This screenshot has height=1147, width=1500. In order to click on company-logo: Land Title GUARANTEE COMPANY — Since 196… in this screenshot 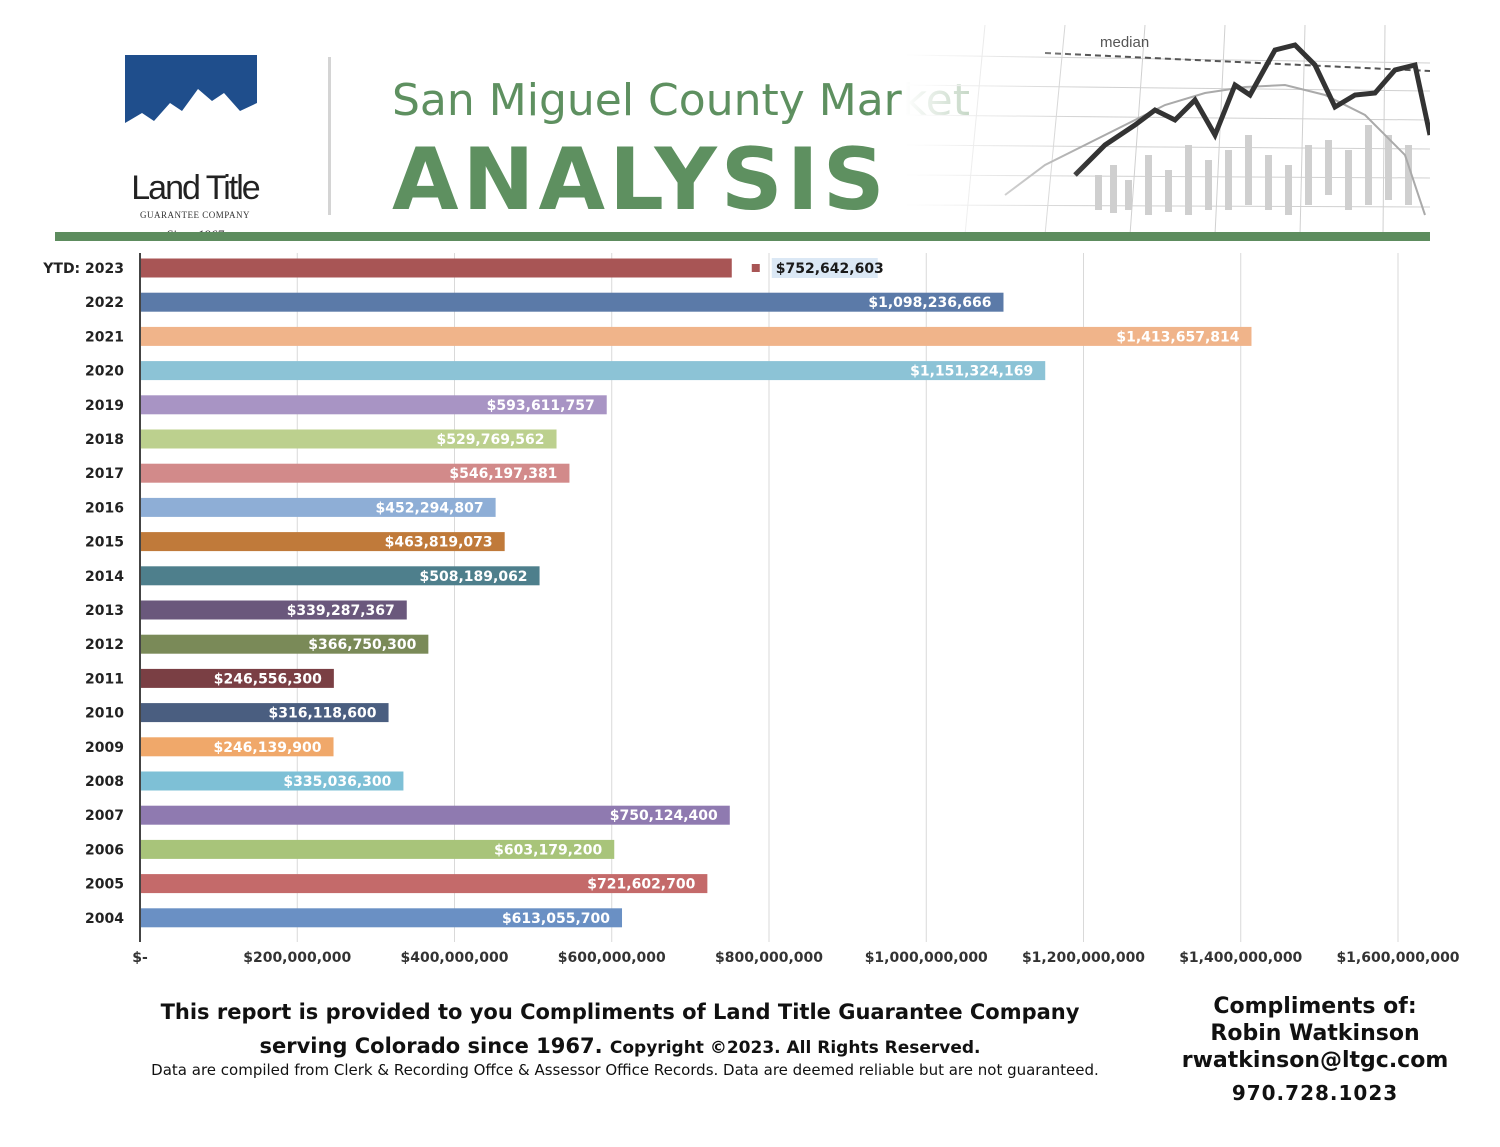, I will do `click(195, 147)`.